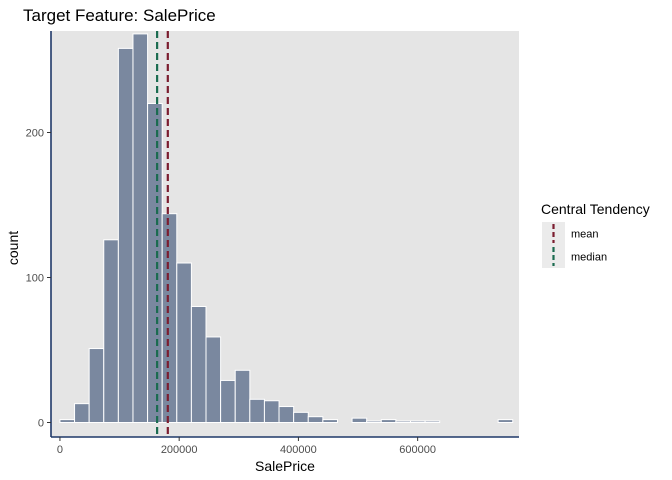 The height and width of the screenshot is (480, 672). I want to click on legend-label-median: median, so click(589, 258).